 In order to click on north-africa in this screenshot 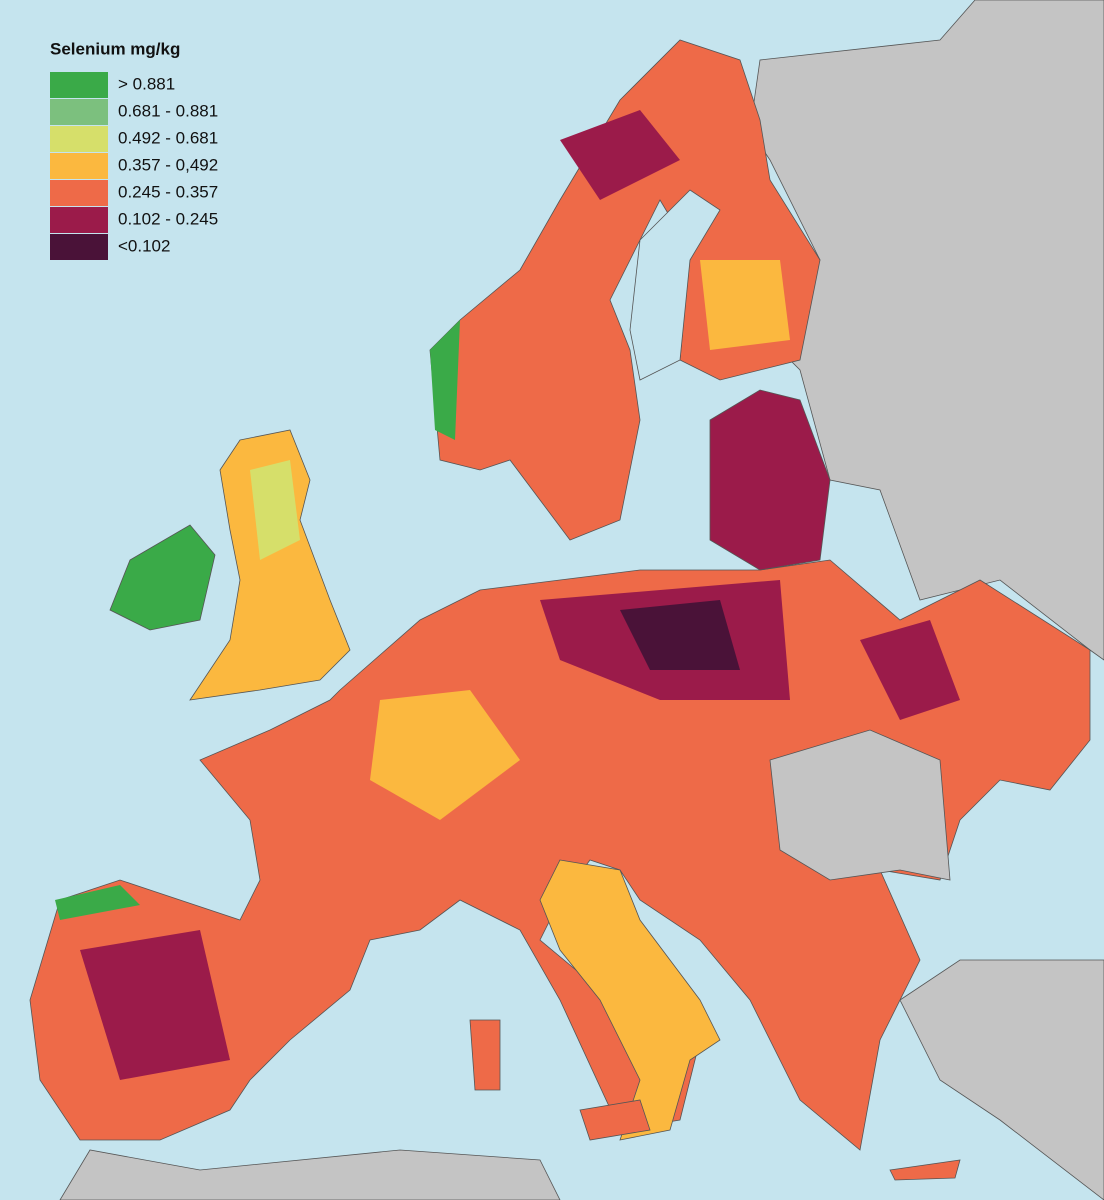, I will do `click(310, 1174)`.